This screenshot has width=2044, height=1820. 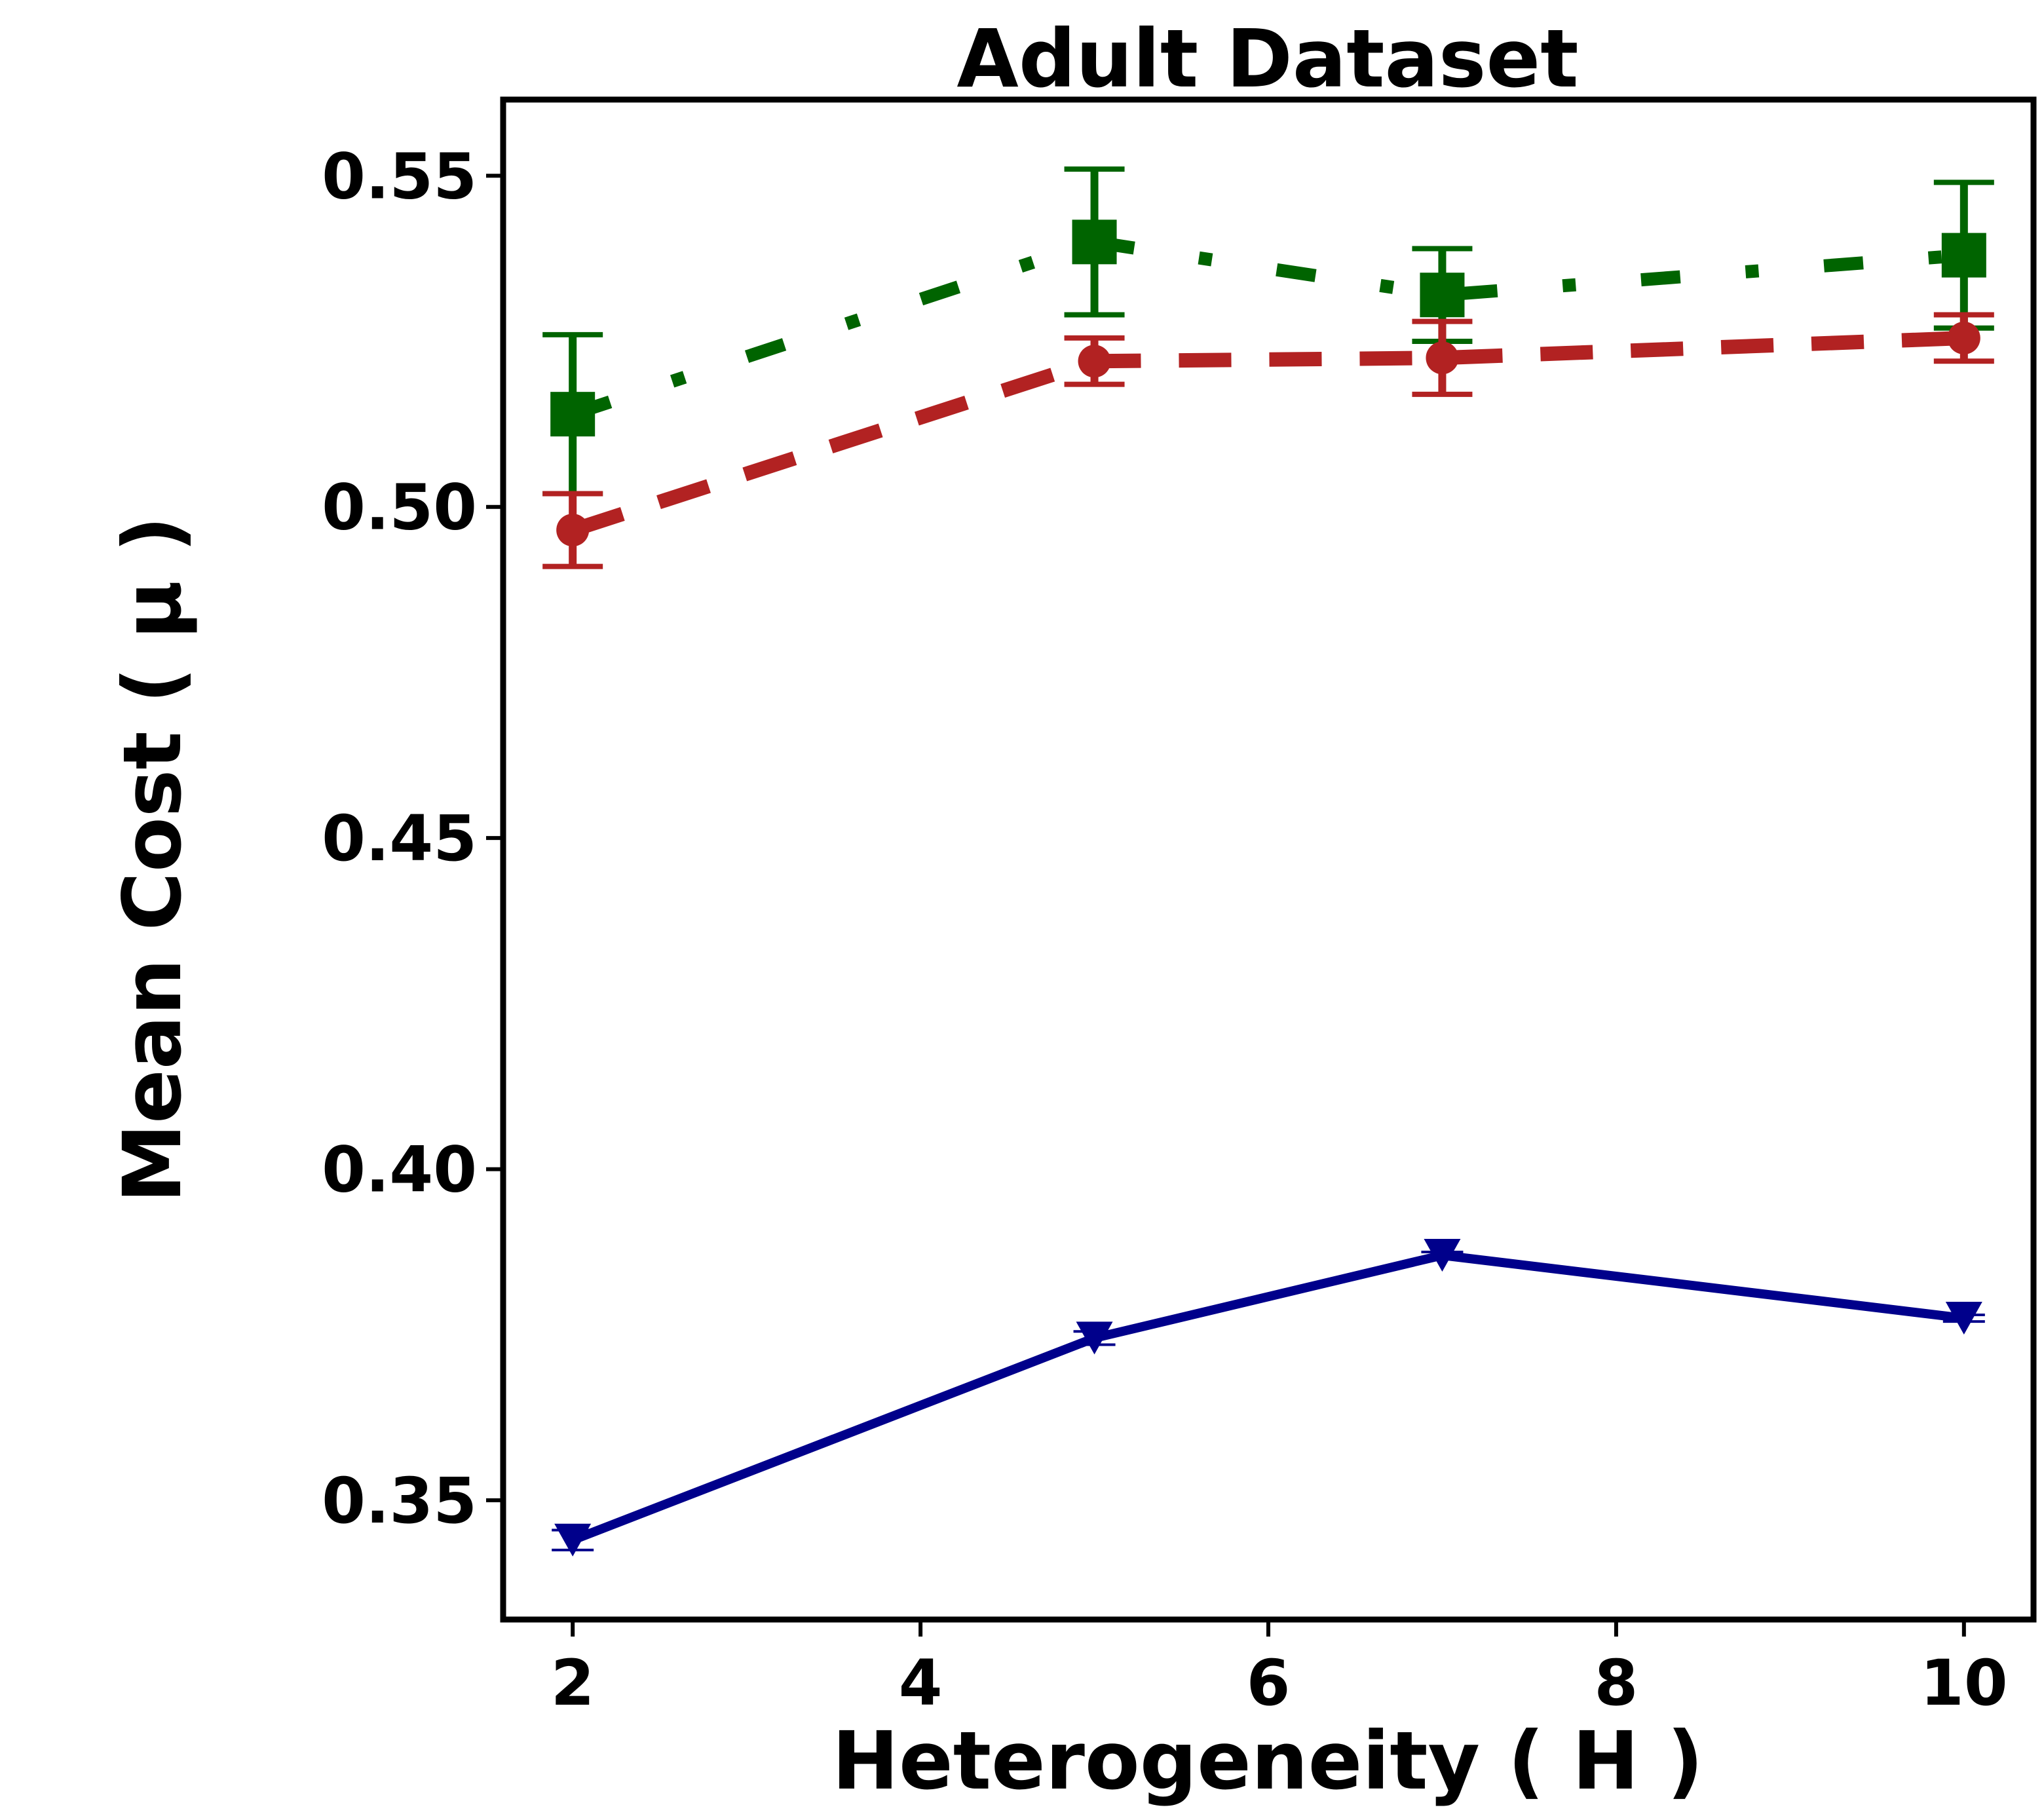 What do you see at coordinates (1267, 59) in the screenshot?
I see `chart-title: Adult Dataset` at bounding box center [1267, 59].